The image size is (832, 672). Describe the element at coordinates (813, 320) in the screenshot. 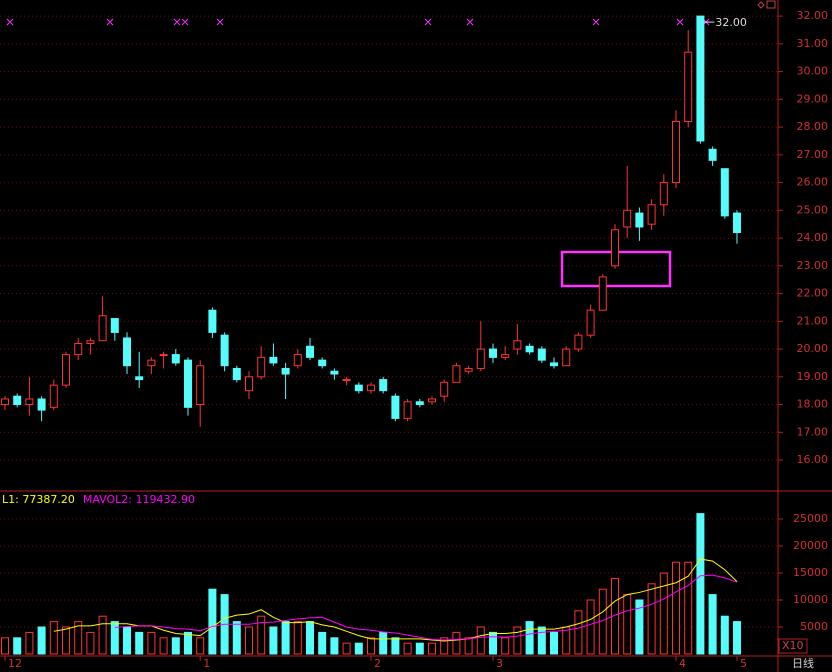

I see `y-tick-label: 21.00` at that location.